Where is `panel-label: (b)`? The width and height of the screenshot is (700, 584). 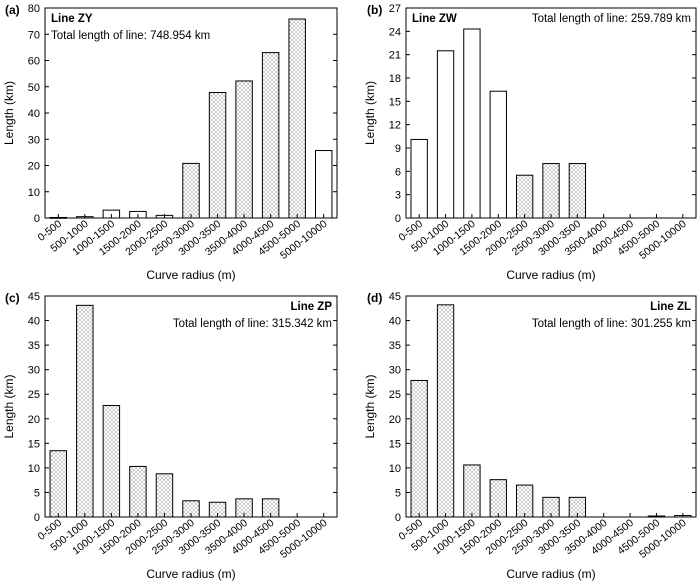 panel-label: (b) is located at coordinates (374, 10).